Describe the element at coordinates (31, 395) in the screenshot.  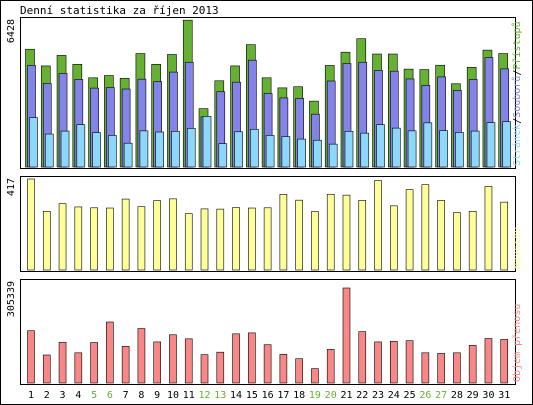
I see `x-tick-label-day-1: 1` at that location.